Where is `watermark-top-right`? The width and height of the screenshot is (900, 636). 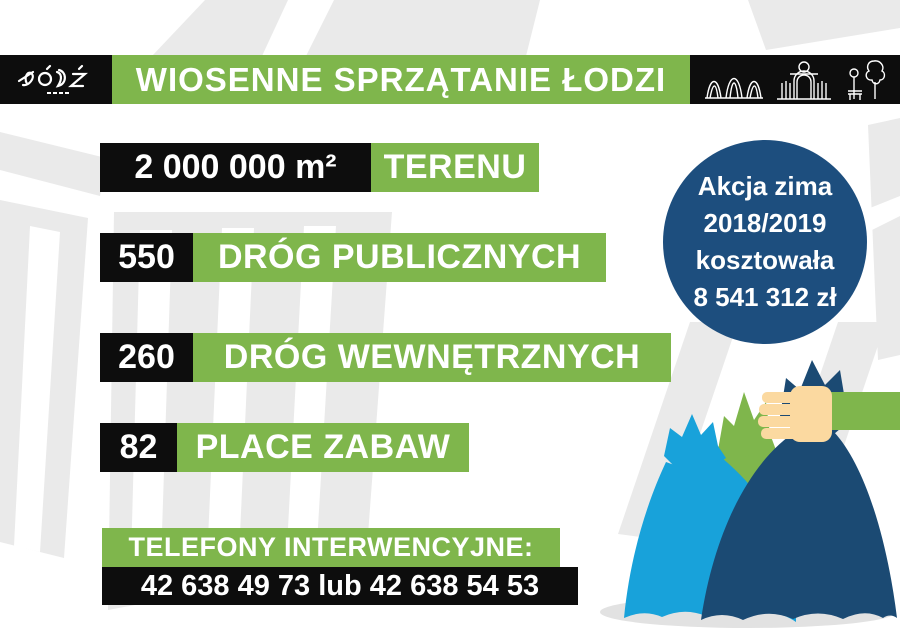 watermark-top-right is located at coordinates (824, 25).